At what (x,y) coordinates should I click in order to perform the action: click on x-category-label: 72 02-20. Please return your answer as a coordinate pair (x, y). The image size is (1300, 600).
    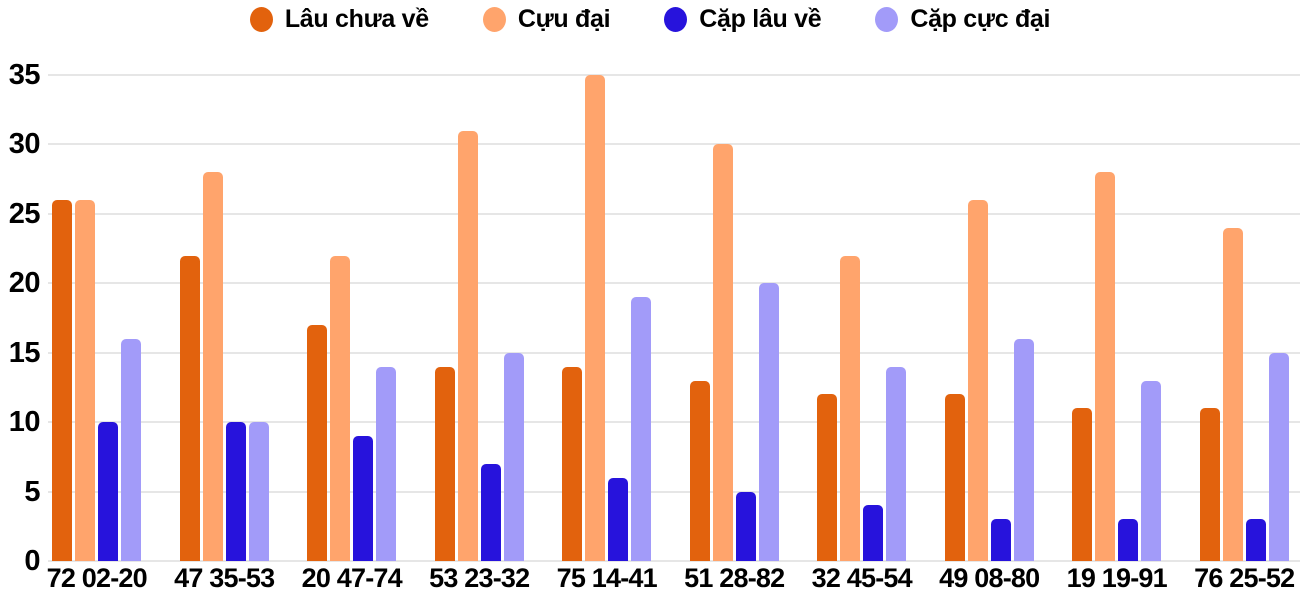
    Looking at the image, I should click on (97, 578).